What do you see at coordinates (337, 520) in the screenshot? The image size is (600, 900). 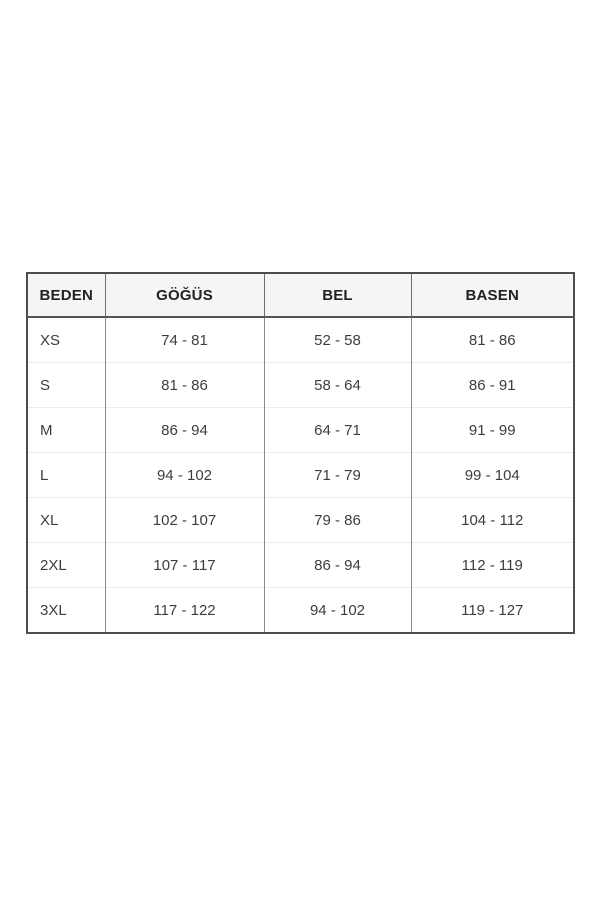 I see `measurement-cell: 79 - 86` at bounding box center [337, 520].